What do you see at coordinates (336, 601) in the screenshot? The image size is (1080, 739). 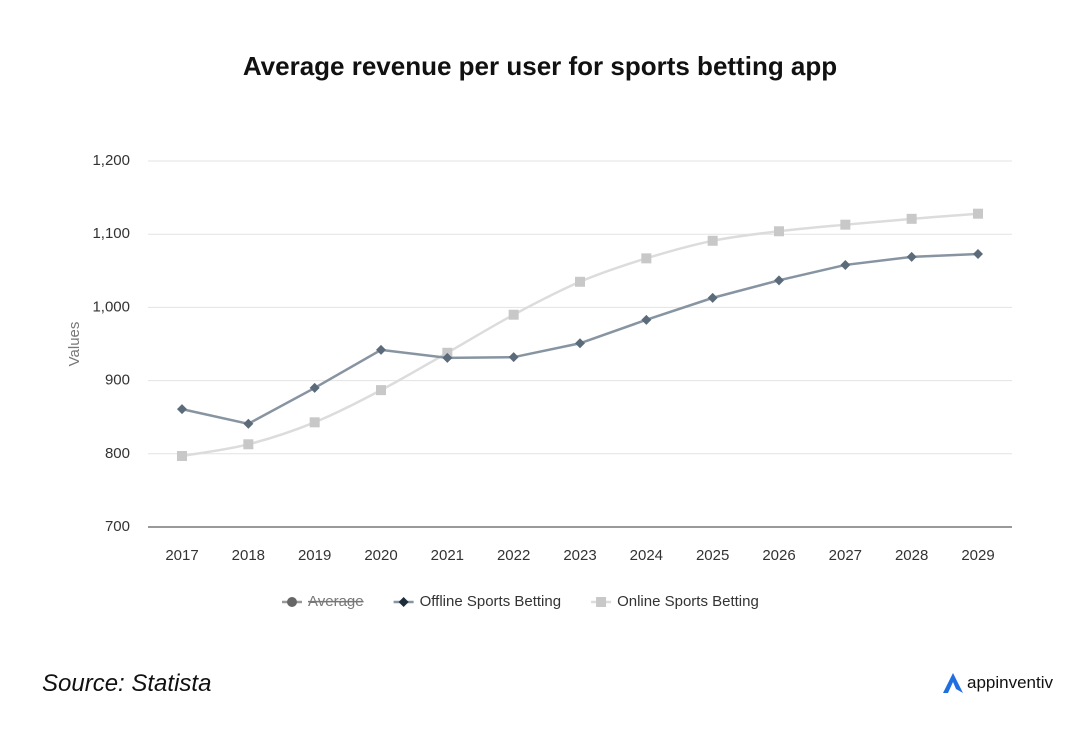 I see `legend-label: Average` at bounding box center [336, 601].